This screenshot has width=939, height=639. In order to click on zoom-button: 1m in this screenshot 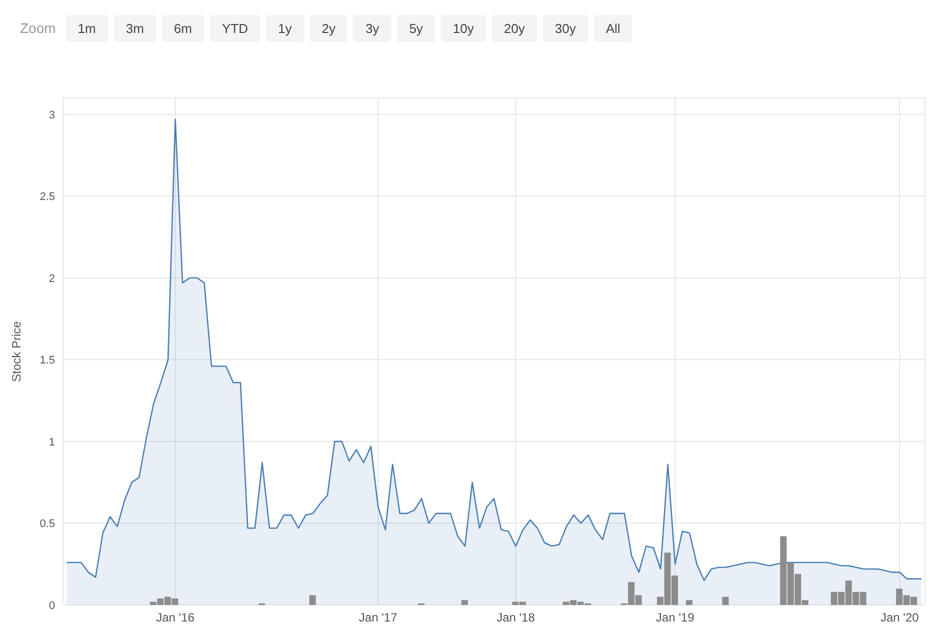, I will do `click(87, 28)`.